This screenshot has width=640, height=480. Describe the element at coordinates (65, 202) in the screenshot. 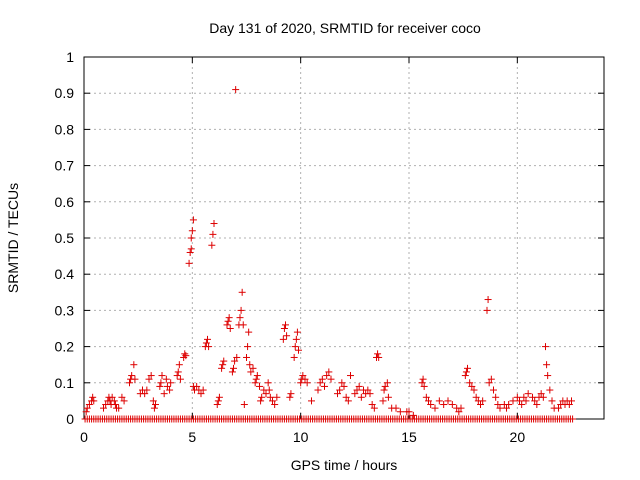

I see `y-tick-label: 0.6` at that location.